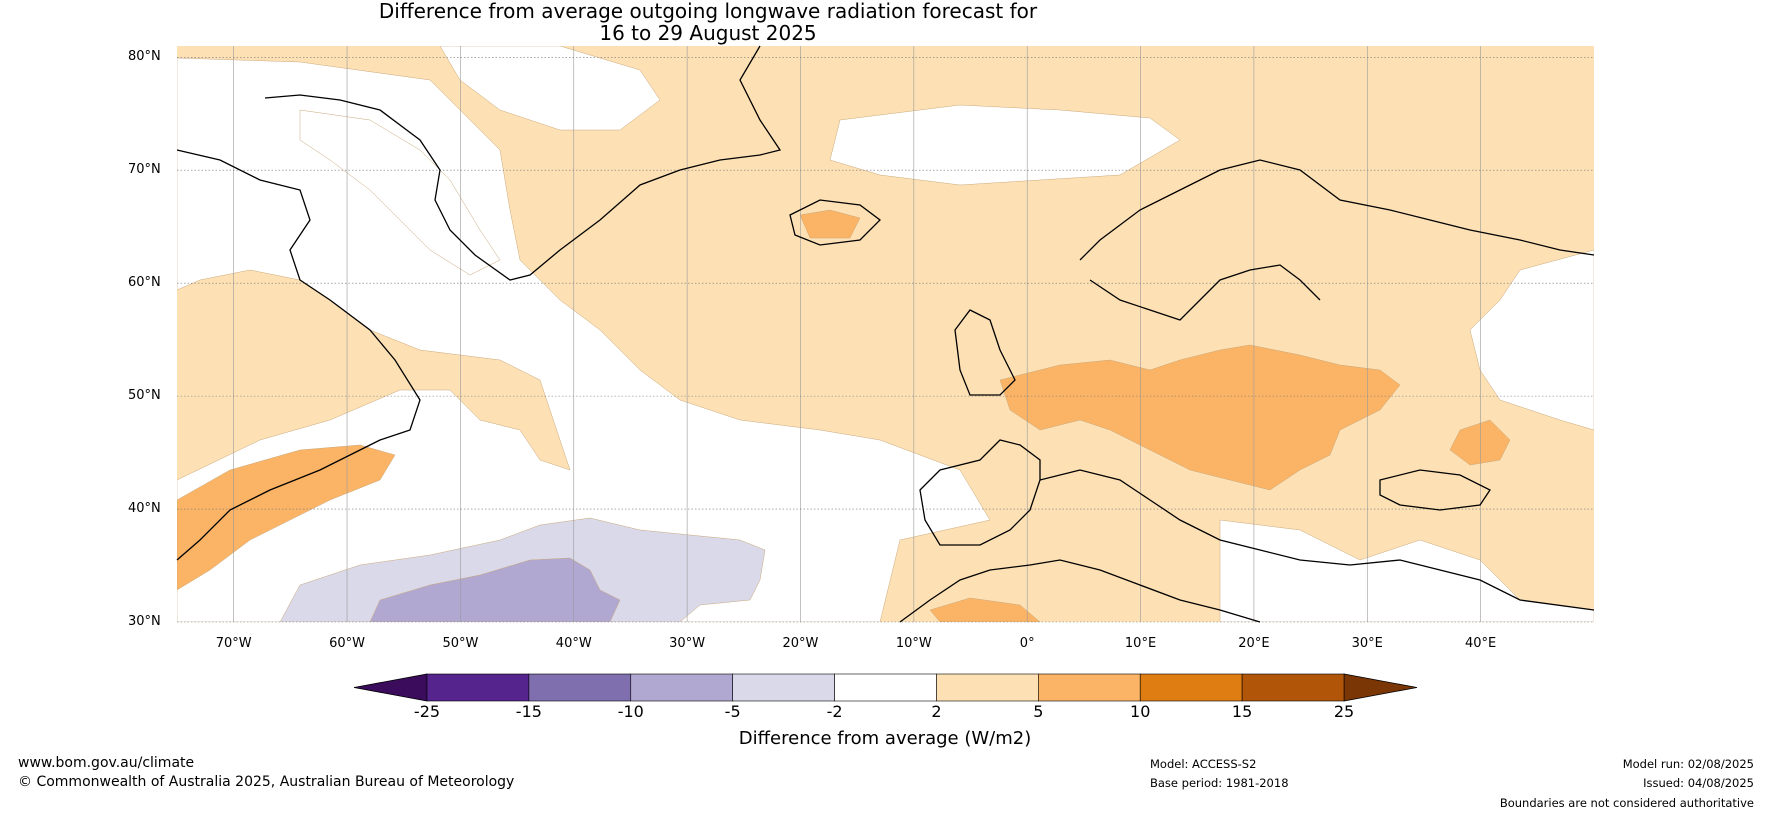 The image size is (1770, 816). Describe the element at coordinates (390, 687) in the screenshot. I see `colorbar-low-extension` at that location.